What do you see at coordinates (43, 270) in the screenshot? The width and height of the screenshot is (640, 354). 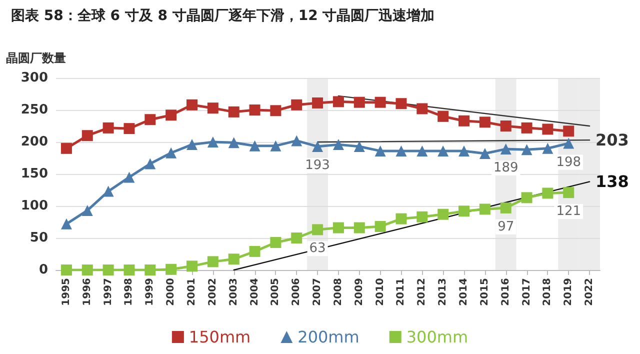 I see `y-tick-label: 0` at bounding box center [43, 270].